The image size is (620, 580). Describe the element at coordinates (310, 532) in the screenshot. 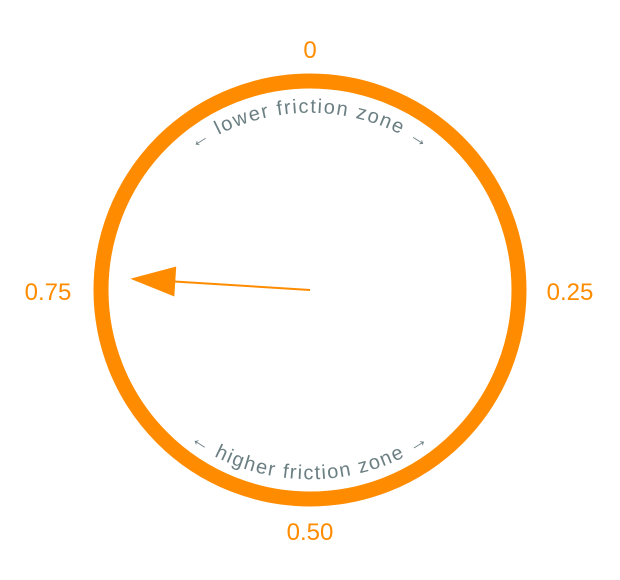

I see `tick-label-bottom: 0.50` at that location.